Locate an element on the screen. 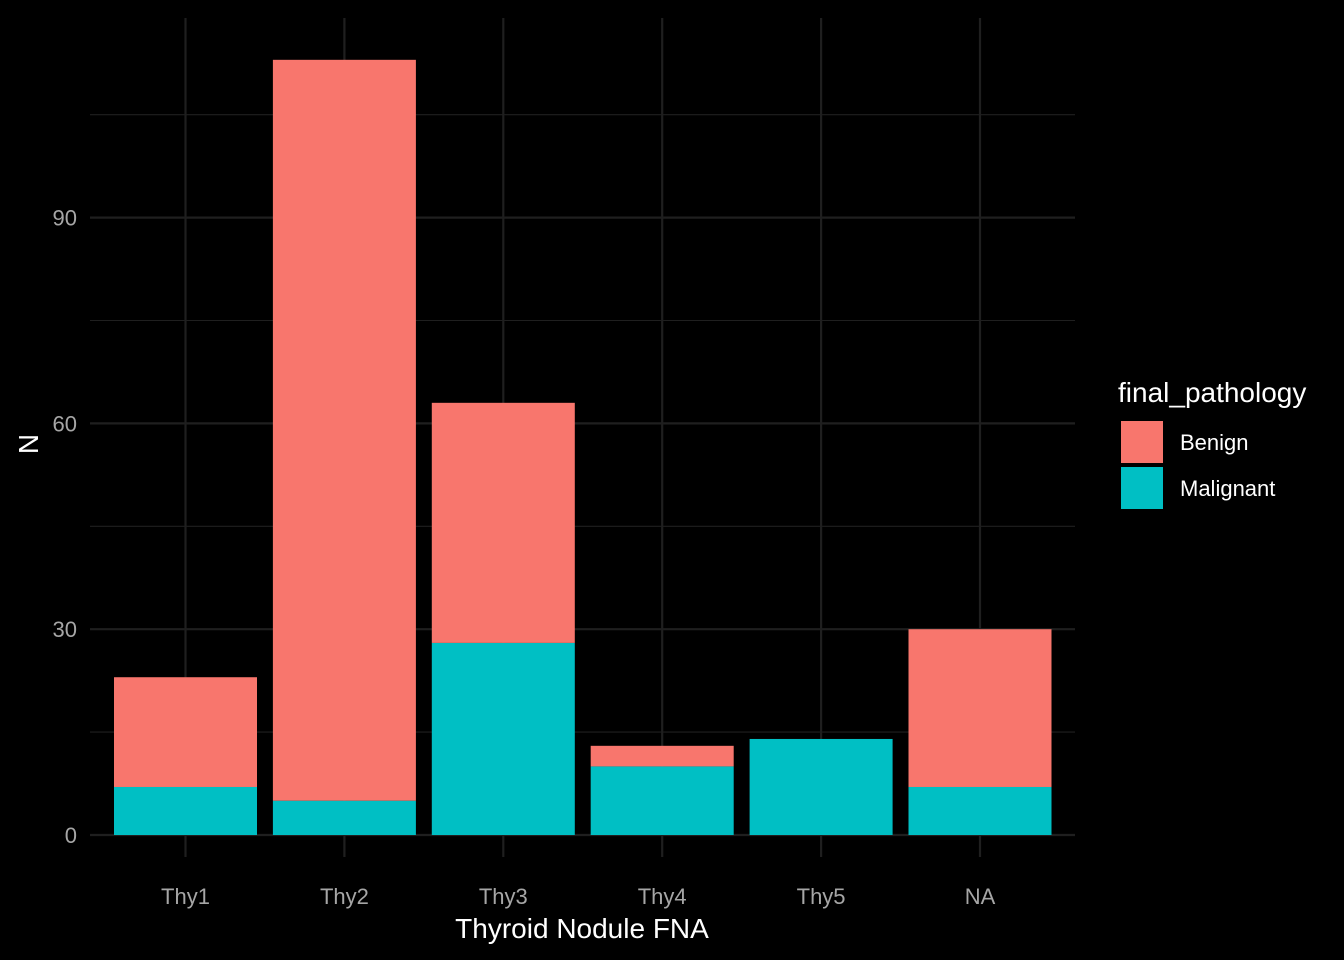 Image resolution: width=1344 pixels, height=960 pixels. bar-benign-thy3 is located at coordinates (503, 522).